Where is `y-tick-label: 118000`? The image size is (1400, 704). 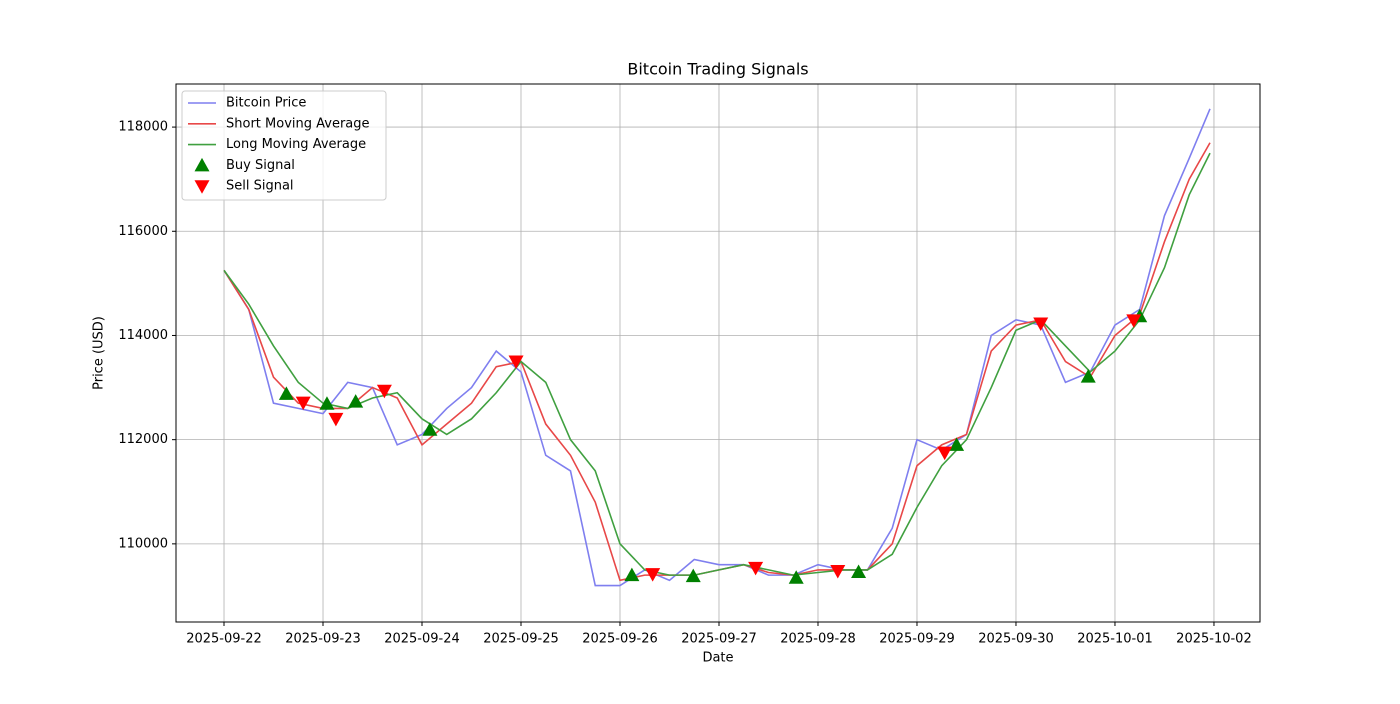 y-tick-label: 118000 is located at coordinates (143, 127).